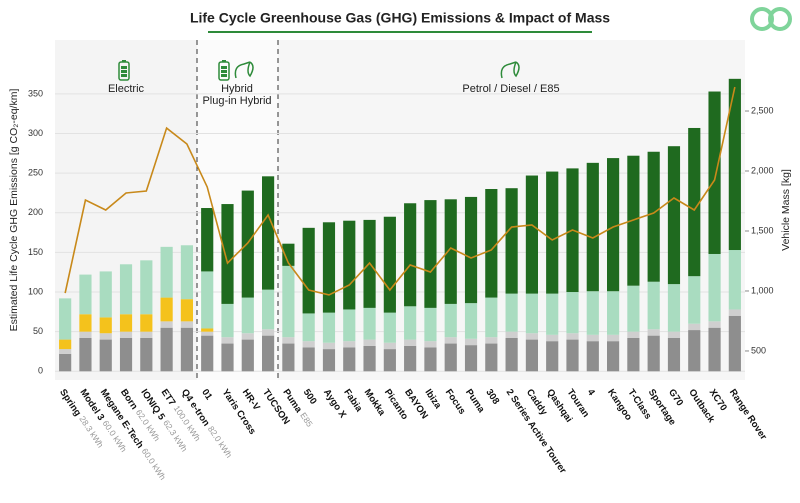 The height and width of the screenshot is (503, 800). What do you see at coordinates (762, 230) in the screenshot?
I see `y2-tick-label: 1,500` at bounding box center [762, 230].